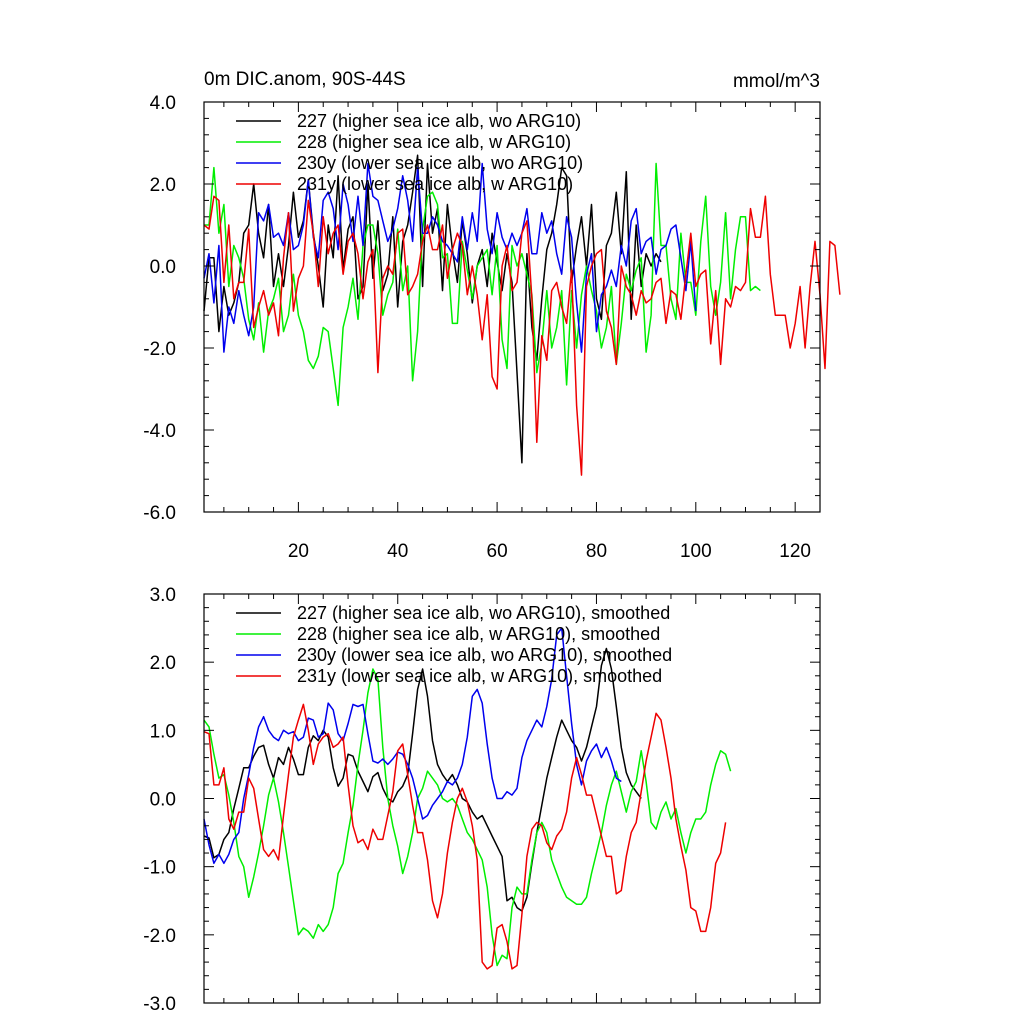 The height and width of the screenshot is (1024, 1024). What do you see at coordinates (795, 551) in the screenshot?
I see `top-x-tick-label: 120` at bounding box center [795, 551].